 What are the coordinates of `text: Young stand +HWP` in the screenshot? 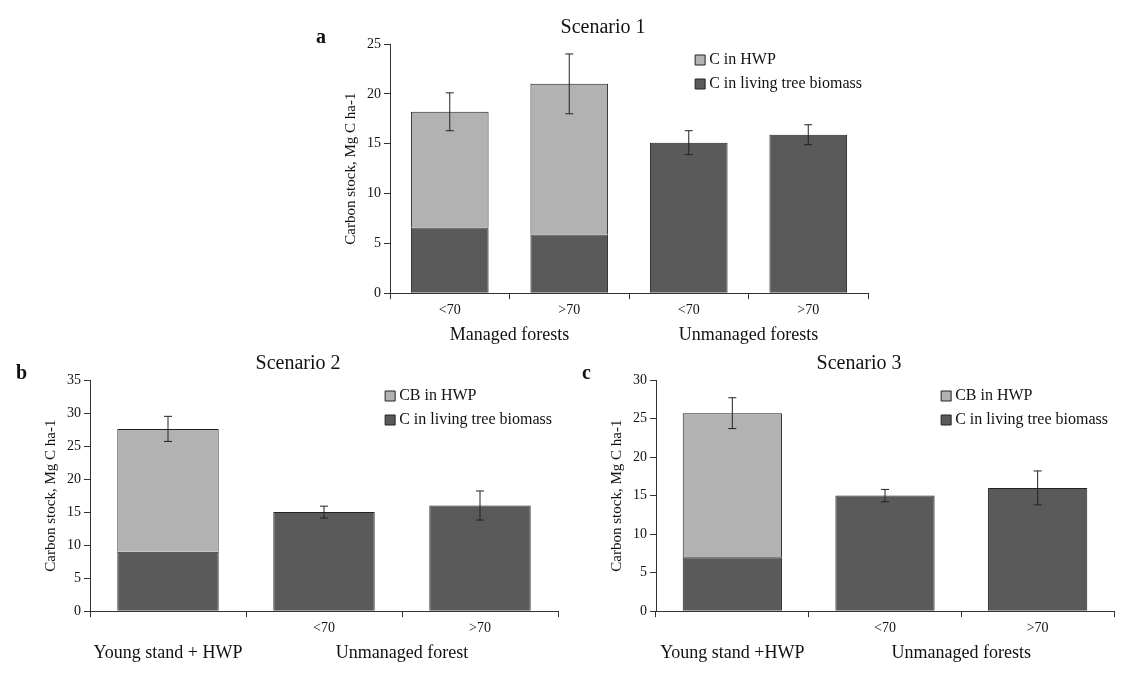 It's located at (732, 651).